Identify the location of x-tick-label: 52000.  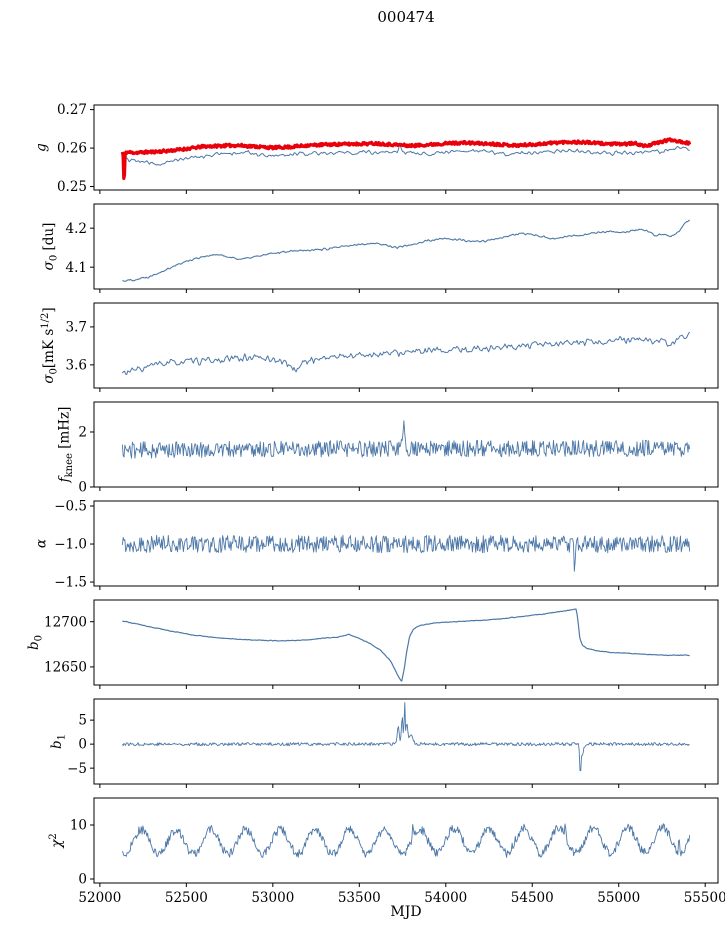
(99, 898).